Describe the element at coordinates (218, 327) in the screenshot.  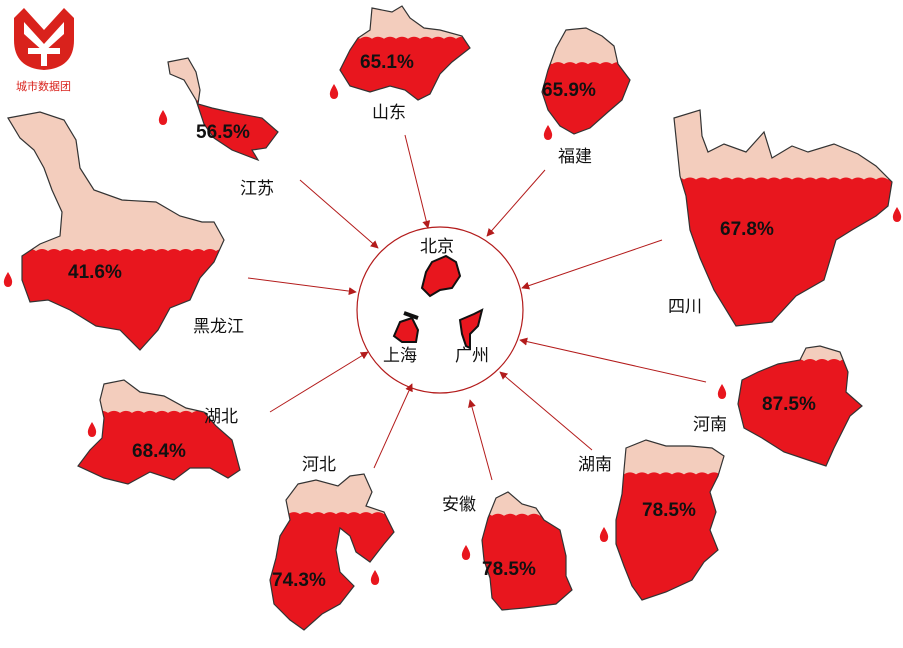
I see `province-name: 黑龙江` at that location.